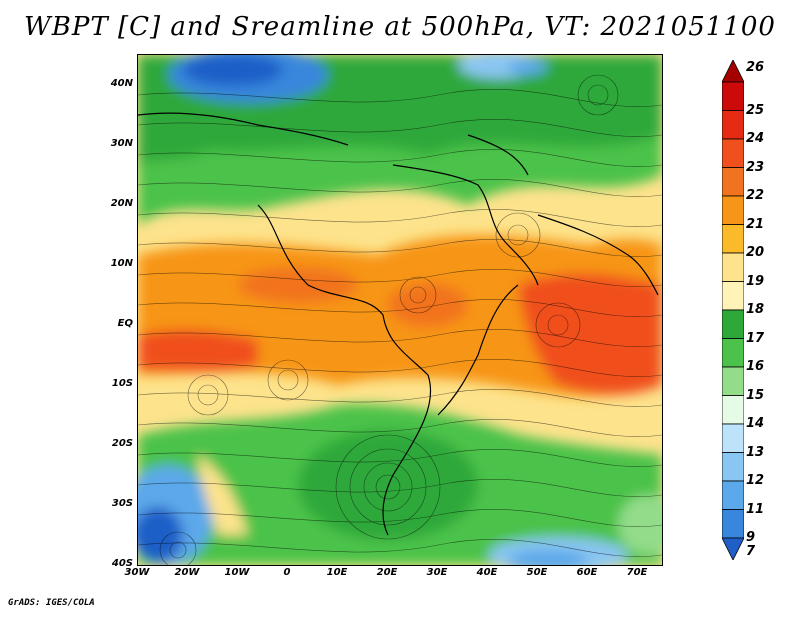 The width and height of the screenshot is (800, 618). Describe the element at coordinates (537, 572) in the screenshot. I see `lon-label: 50E` at that location.